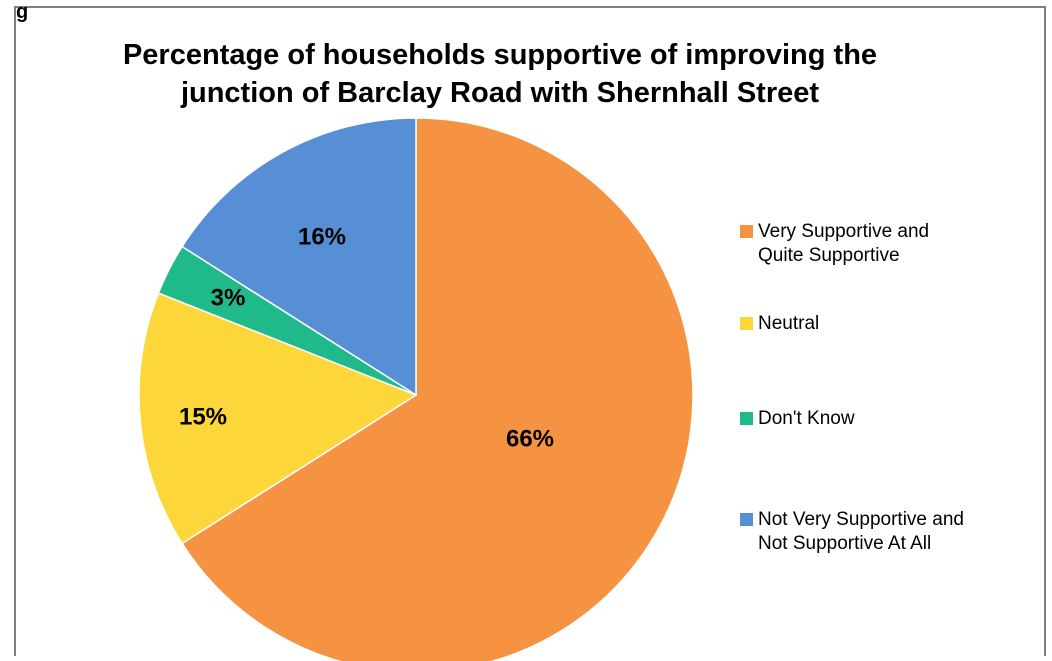 This screenshot has width=1052, height=661. Describe the element at coordinates (228, 297) in the screenshot. I see `slice-data-label-2: 3%` at that location.